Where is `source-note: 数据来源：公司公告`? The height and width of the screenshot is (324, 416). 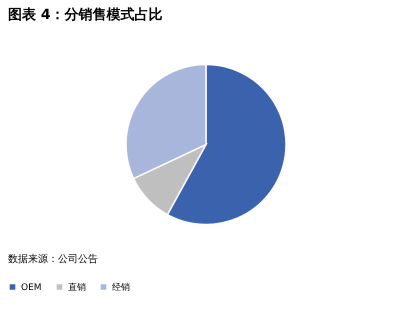
source-note: 数据来源：公司公告 is located at coordinates (53, 259).